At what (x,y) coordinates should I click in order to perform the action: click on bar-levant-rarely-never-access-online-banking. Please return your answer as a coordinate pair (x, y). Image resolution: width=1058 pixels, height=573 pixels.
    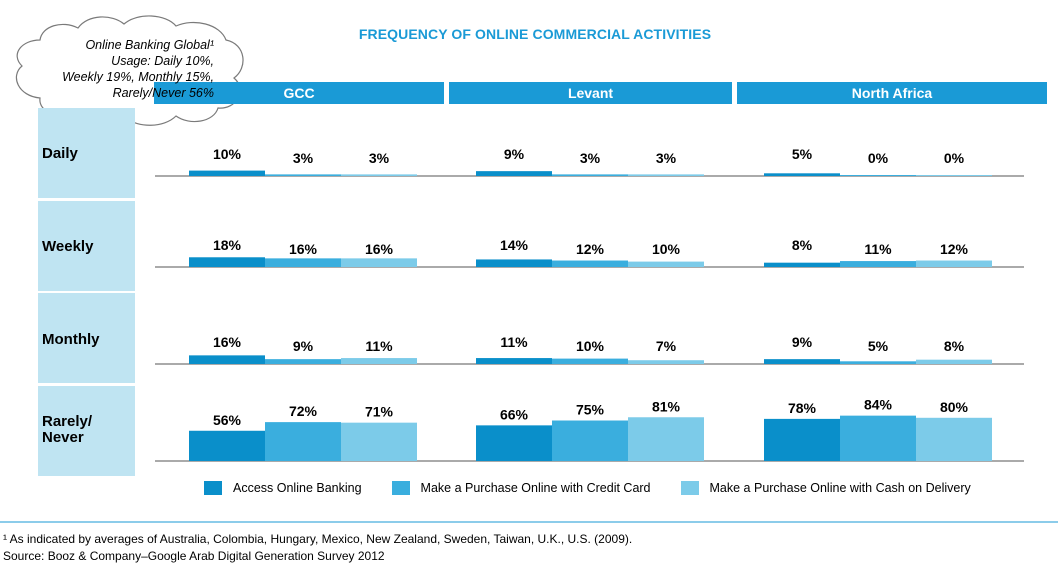
    Looking at the image, I should click on (514, 443).